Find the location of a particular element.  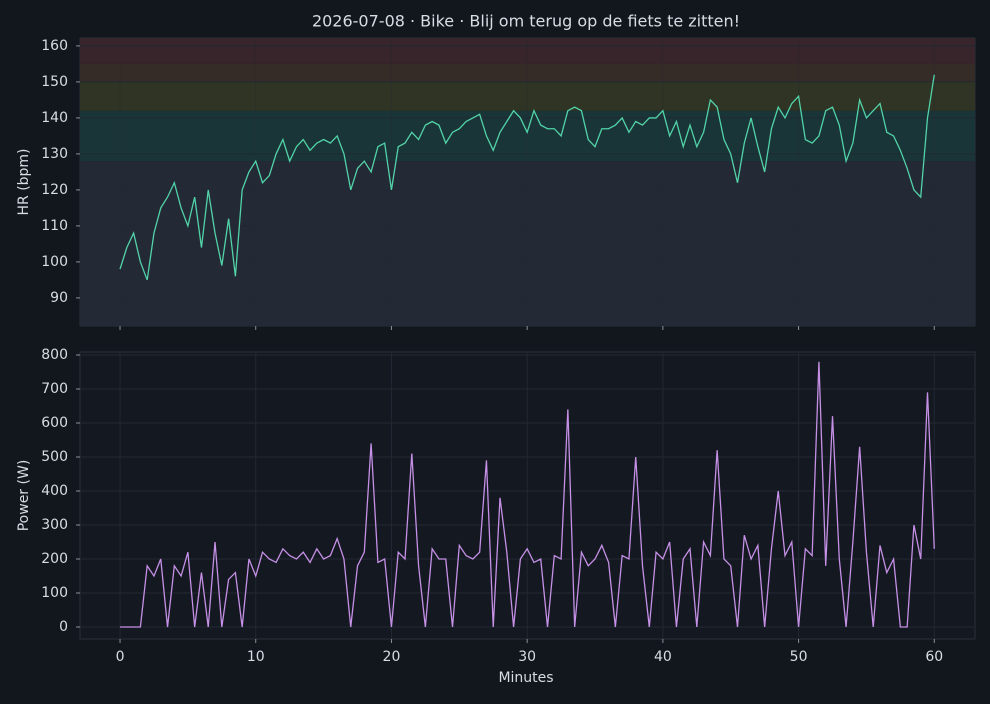

x-tick-label: 20 is located at coordinates (392, 657).